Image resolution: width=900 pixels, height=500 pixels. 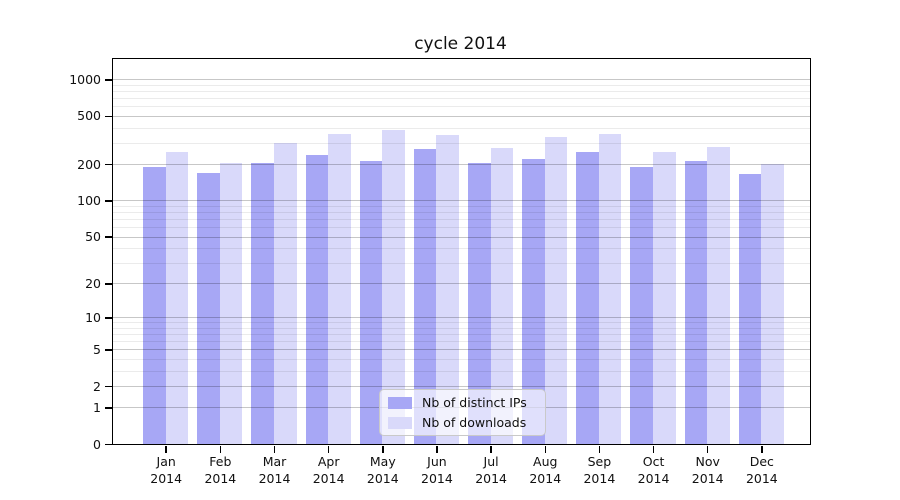 I want to click on x-tick-label: Jun 2014, so click(x=437, y=470).